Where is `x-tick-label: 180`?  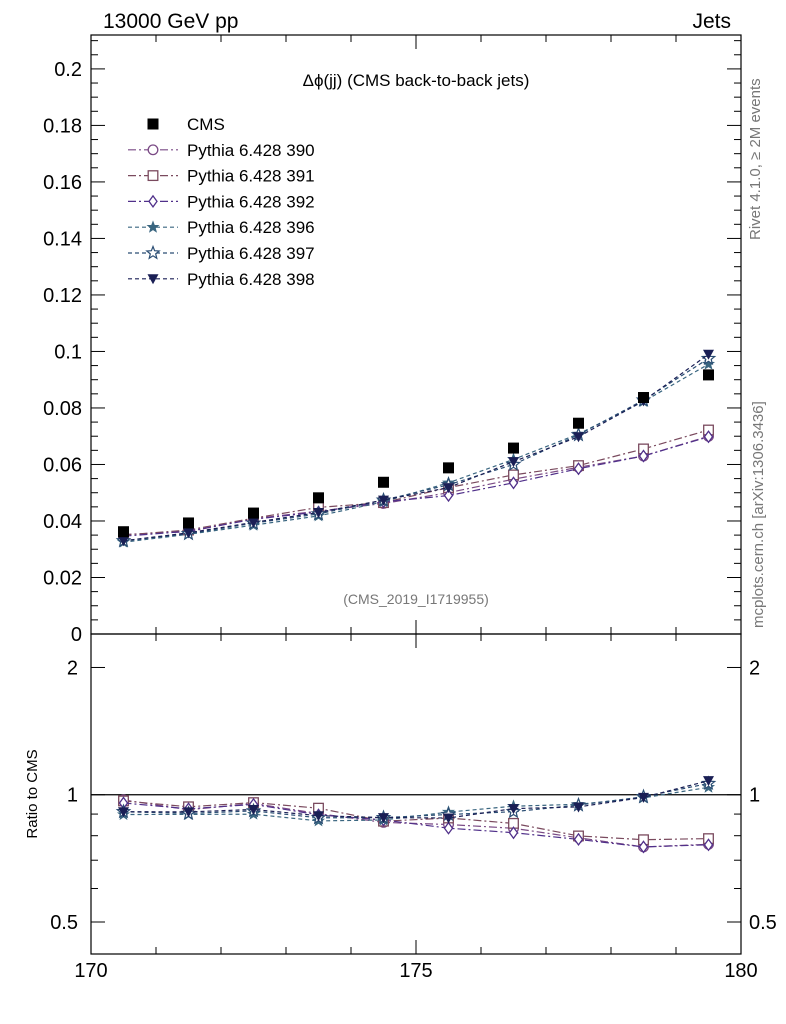
x-tick-label: 180 is located at coordinates (740, 971).